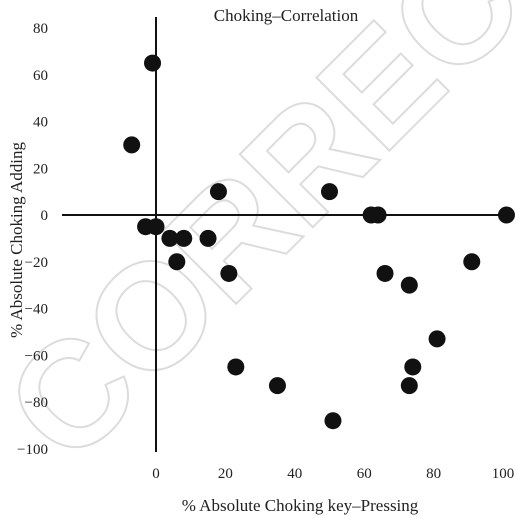  Describe the element at coordinates (156, 474) in the screenshot. I see `x-tick-label: 0` at that location.